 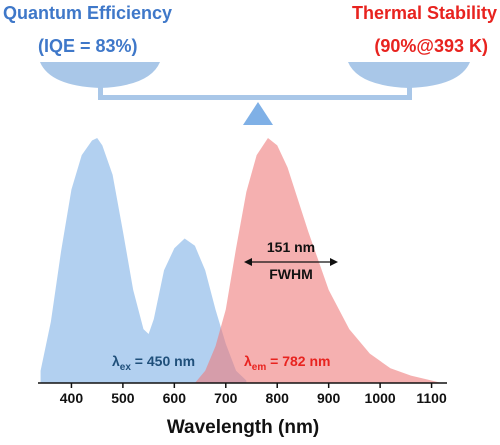 I want to click on balance-scale, so click(x=255, y=93).